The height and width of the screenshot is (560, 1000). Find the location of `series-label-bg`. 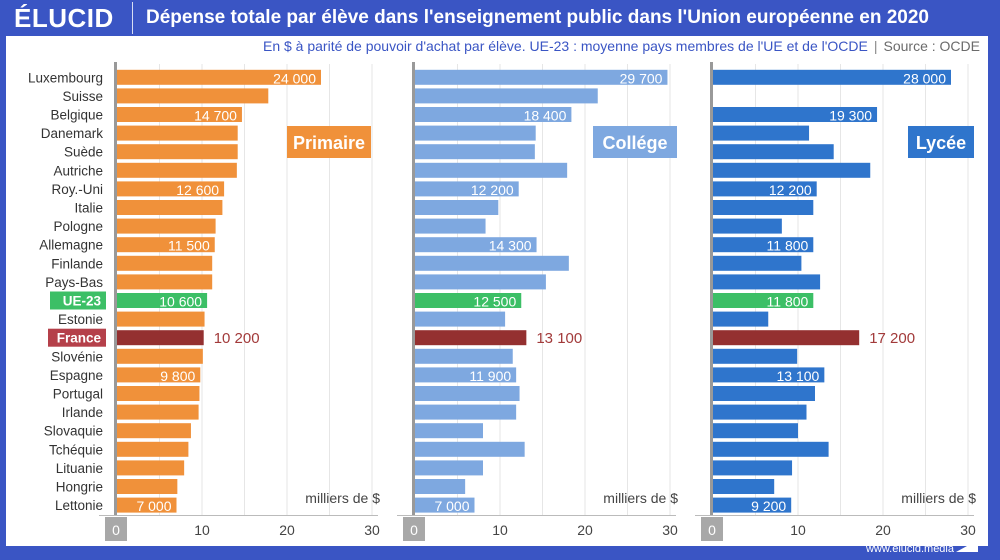

series-label-bg is located at coordinates (941, 142).